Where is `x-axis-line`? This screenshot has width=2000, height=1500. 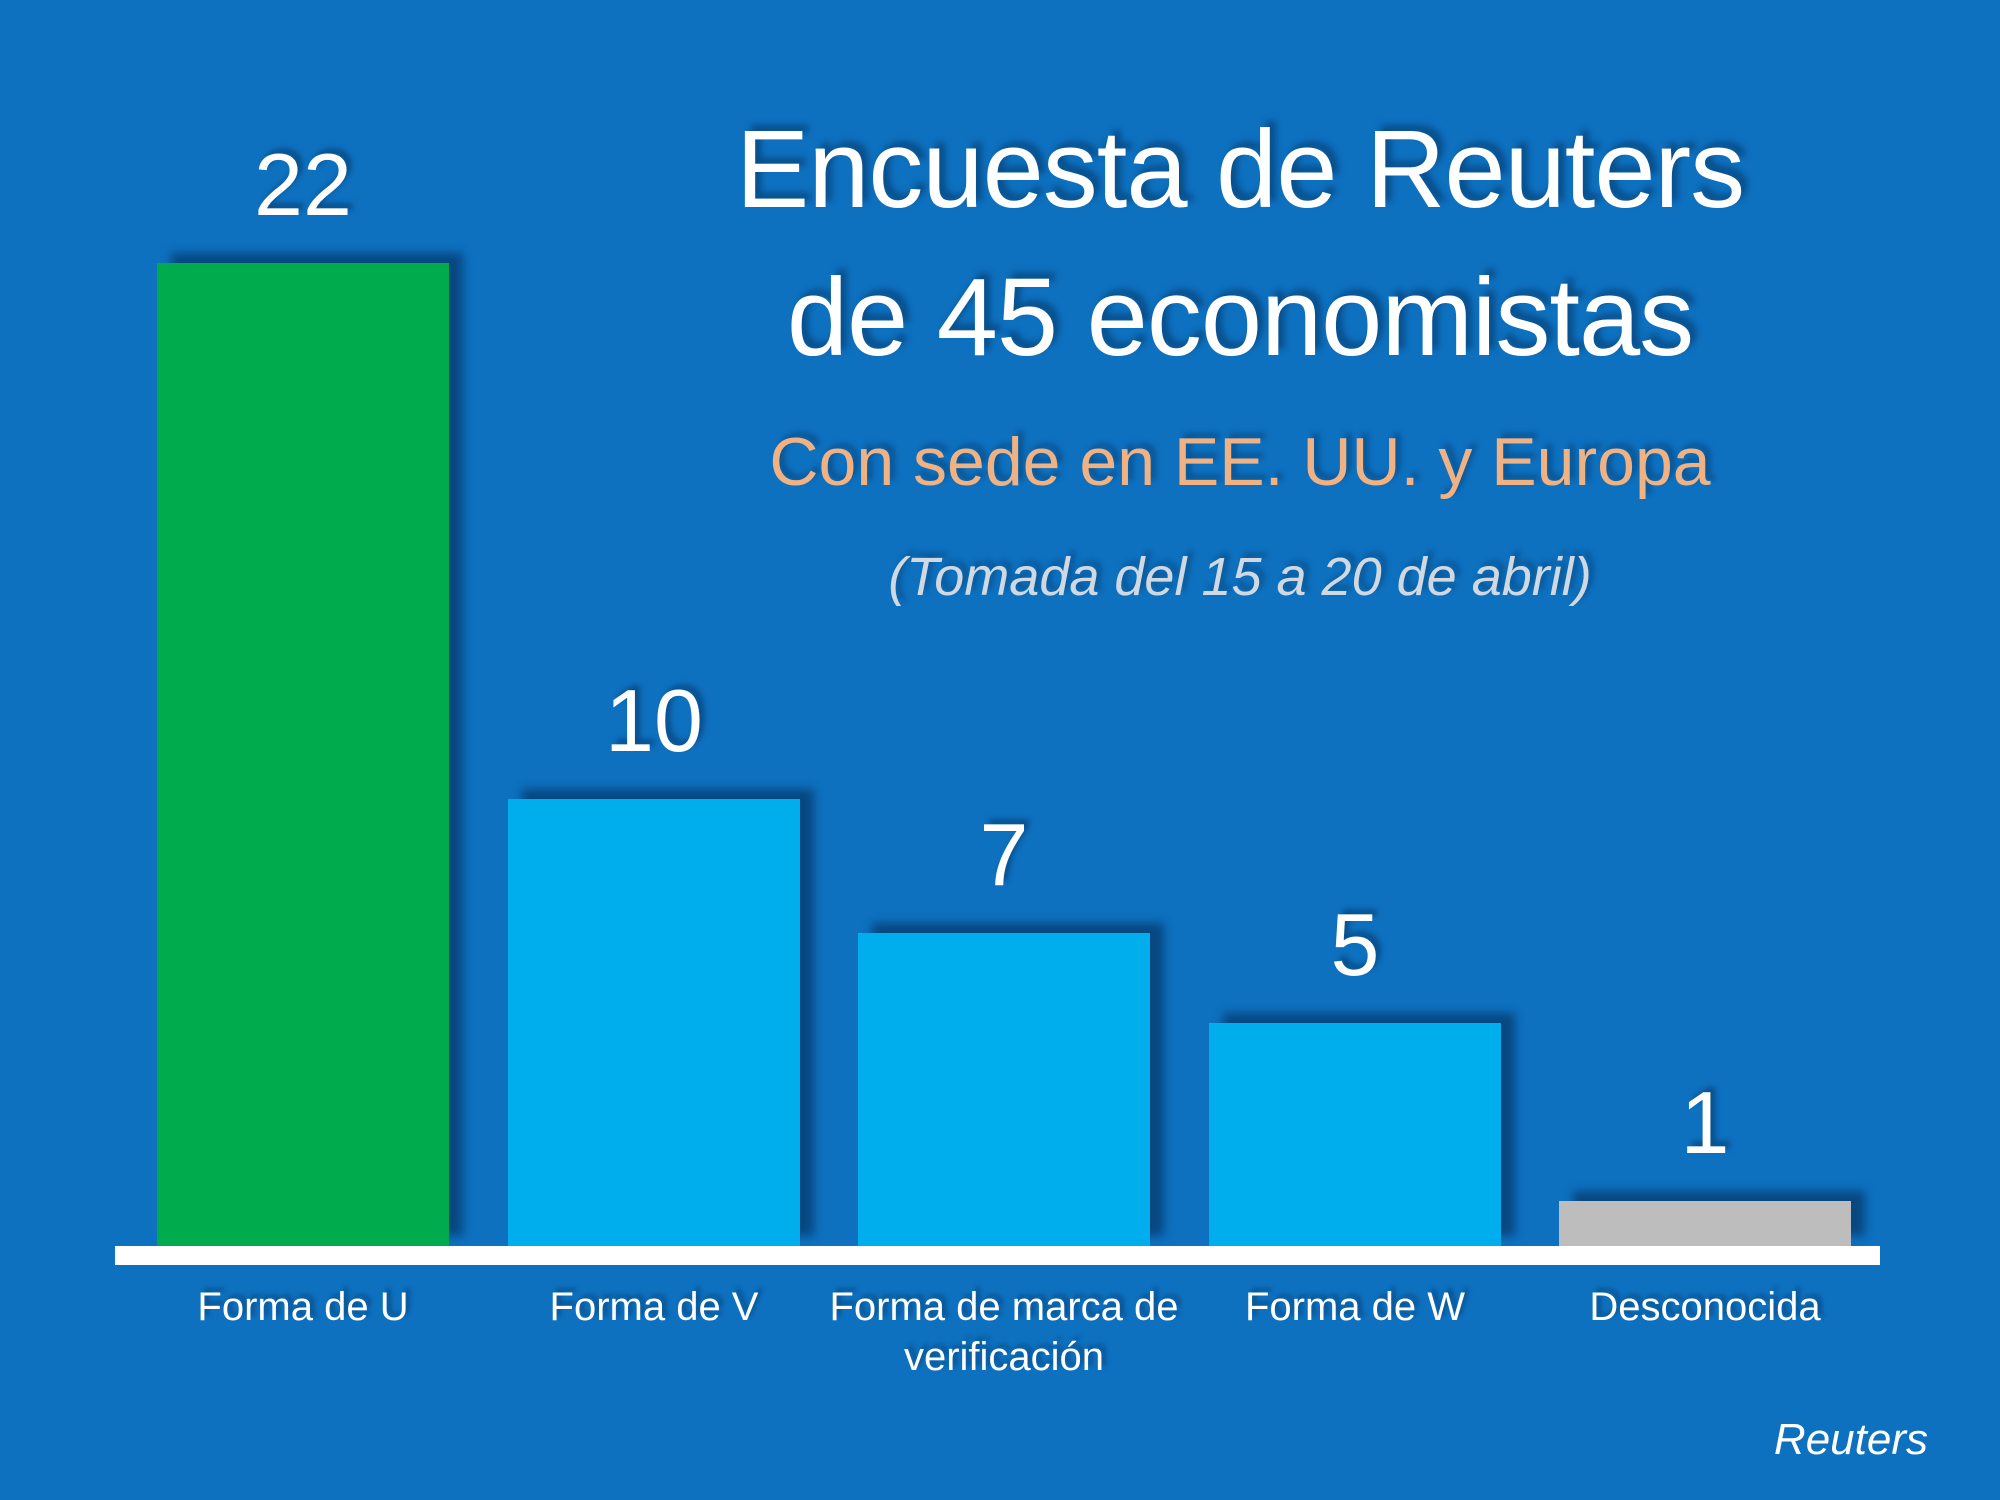
x-axis-line is located at coordinates (997, 1255).